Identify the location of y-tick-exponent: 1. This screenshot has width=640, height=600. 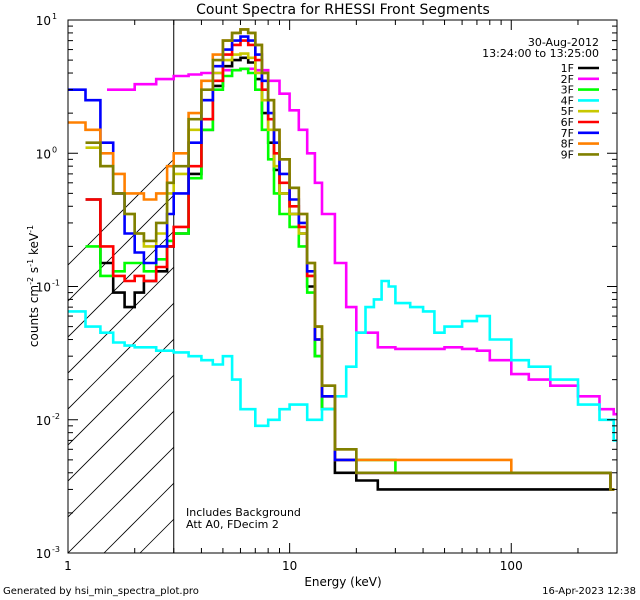
(54, 16).